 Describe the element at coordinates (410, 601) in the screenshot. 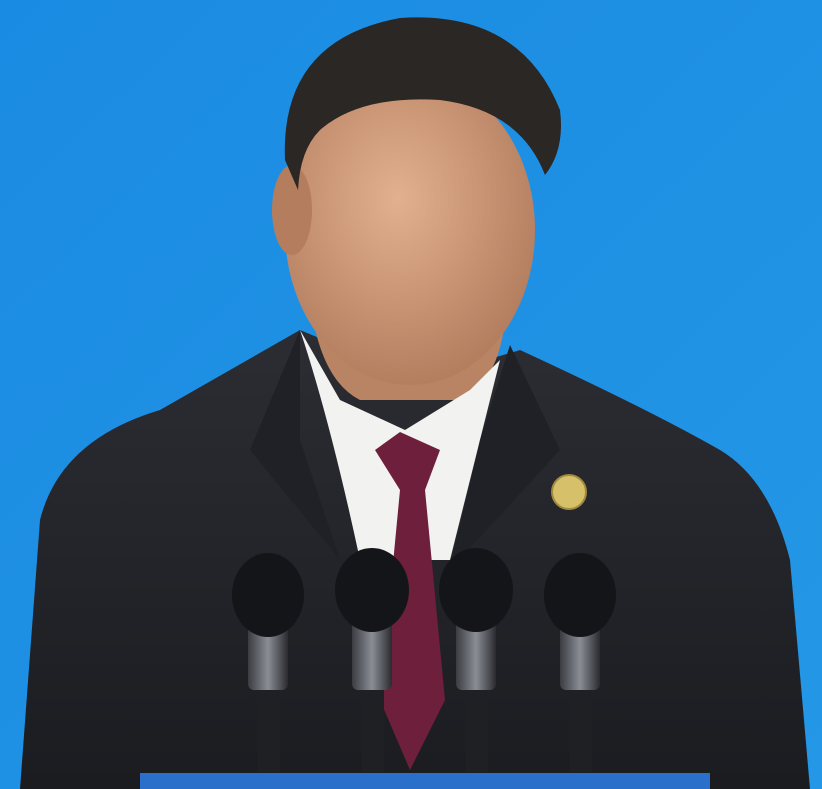

I see `tie` at that location.